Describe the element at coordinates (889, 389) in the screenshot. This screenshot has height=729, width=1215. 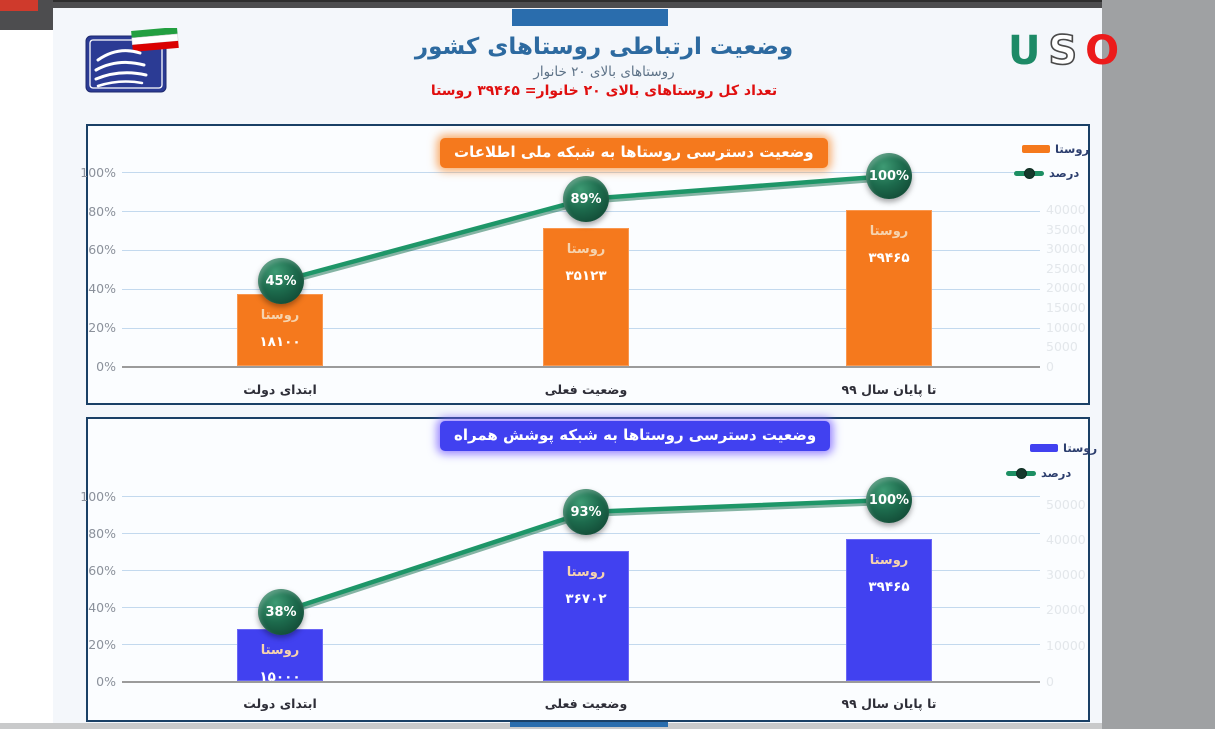
I see `chart1-xlabel-end99: تا پایان سال ۹۹` at that location.